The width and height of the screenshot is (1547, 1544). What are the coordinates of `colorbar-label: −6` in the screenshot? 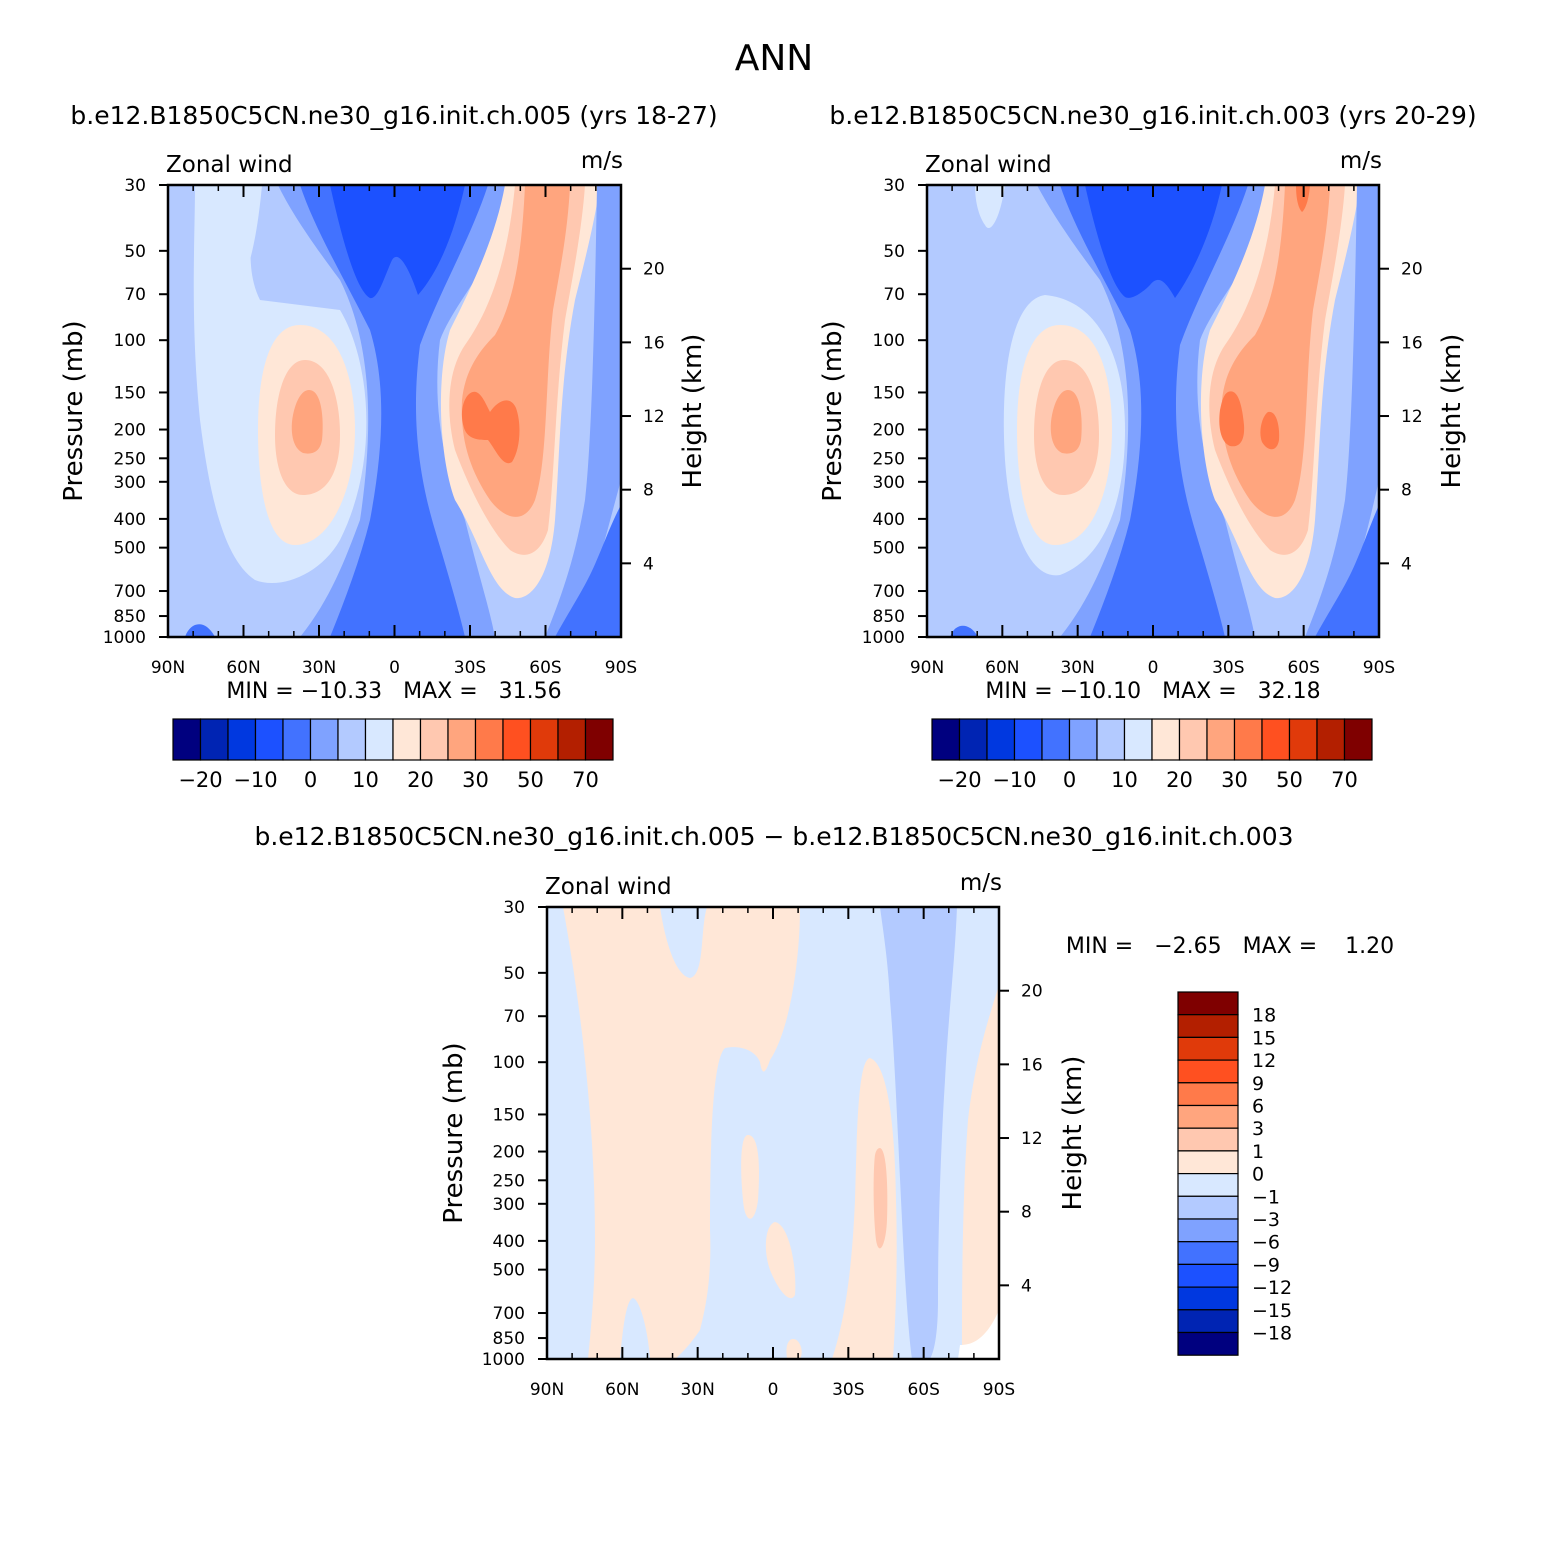 It's located at (1266, 1243).